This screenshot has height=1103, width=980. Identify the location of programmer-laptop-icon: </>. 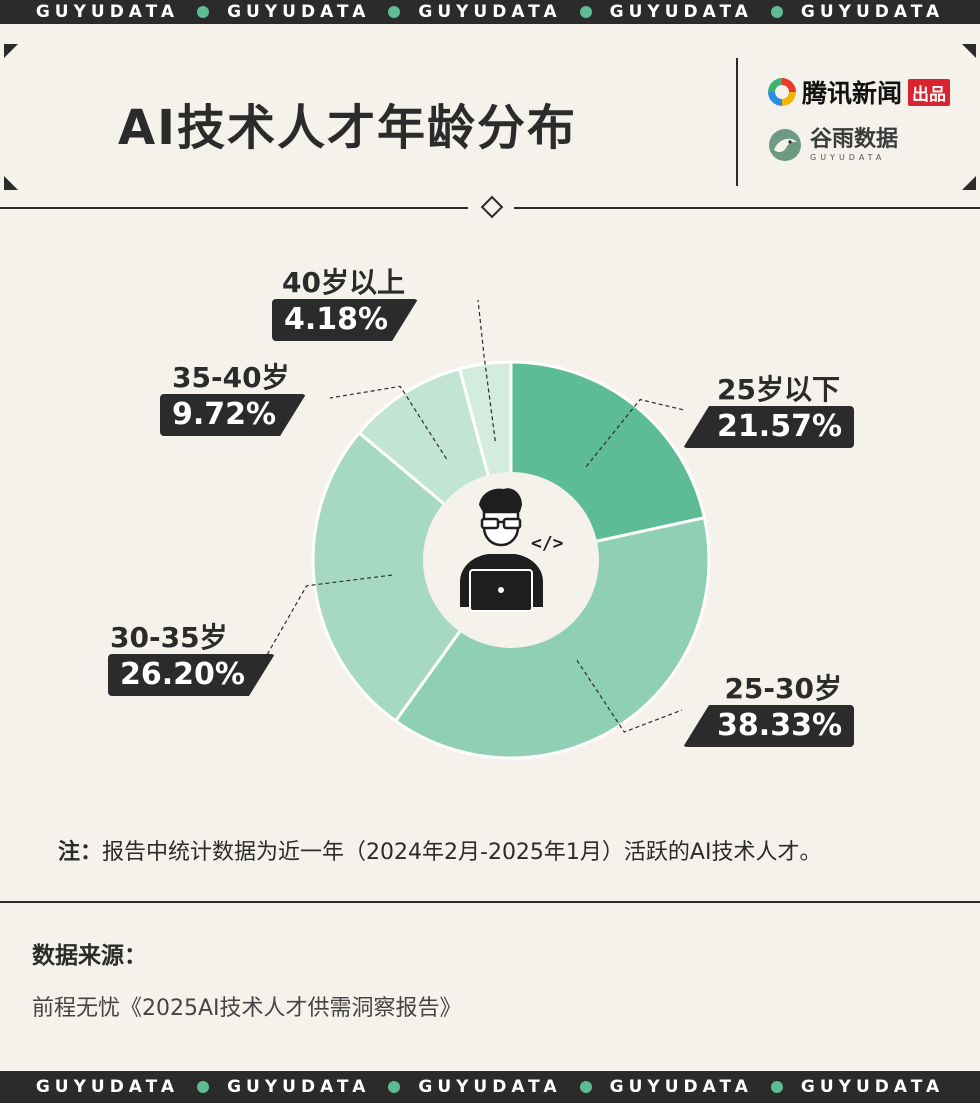
(512, 550).